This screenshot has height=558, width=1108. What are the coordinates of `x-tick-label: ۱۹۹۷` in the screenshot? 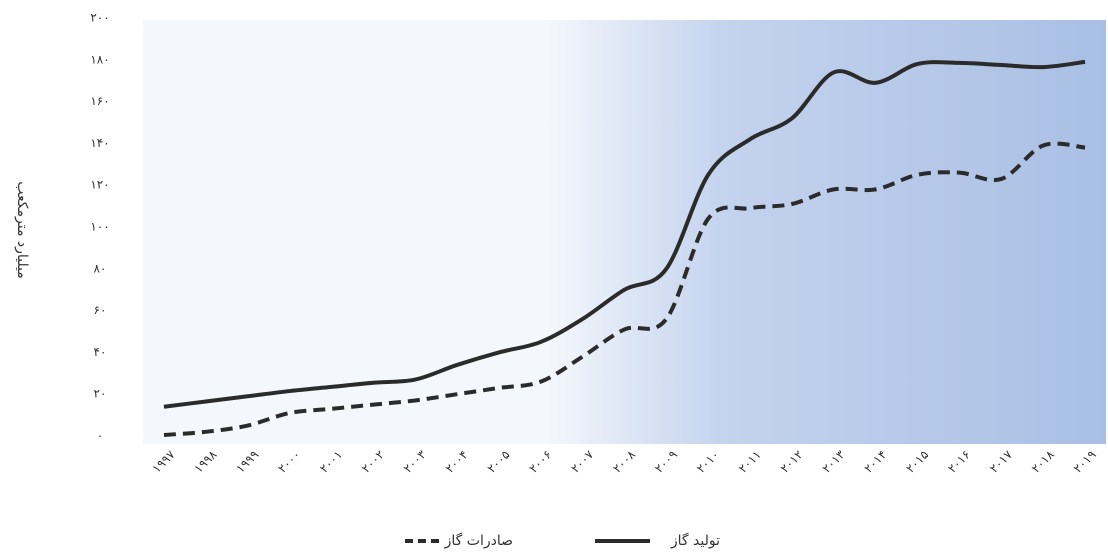 It's located at (164, 461).